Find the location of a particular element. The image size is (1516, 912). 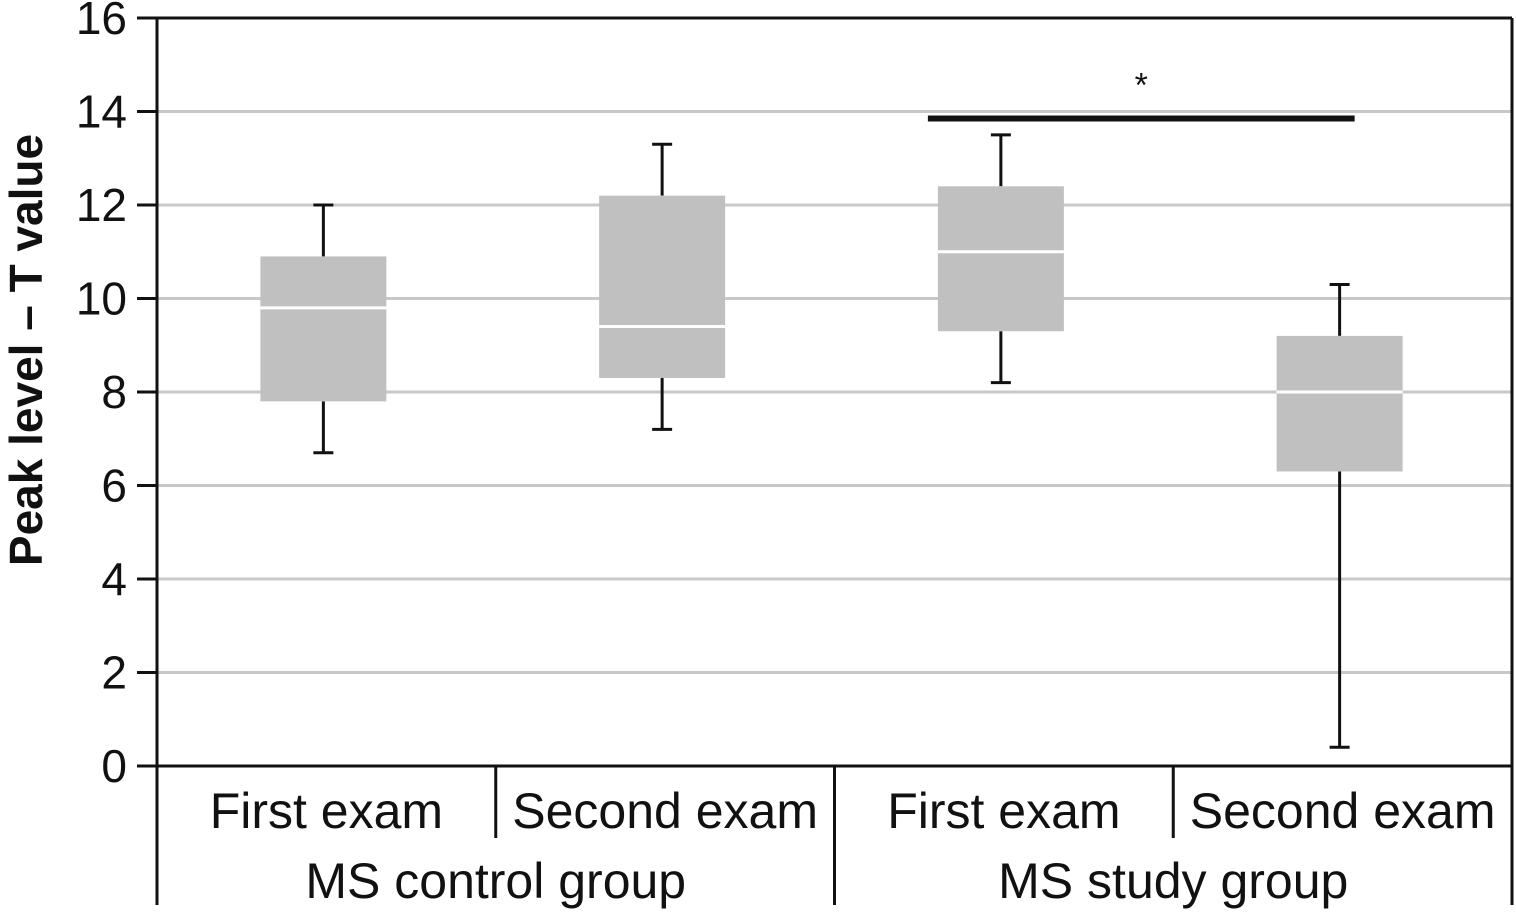

group-label-1: MS control group is located at coordinates (495, 881).